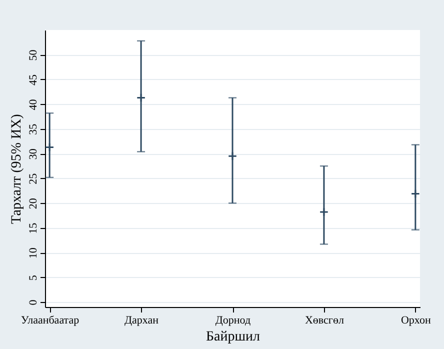  What do you see at coordinates (34, 80) in the screenshot?
I see `y-tick-label: 45` at bounding box center [34, 80].